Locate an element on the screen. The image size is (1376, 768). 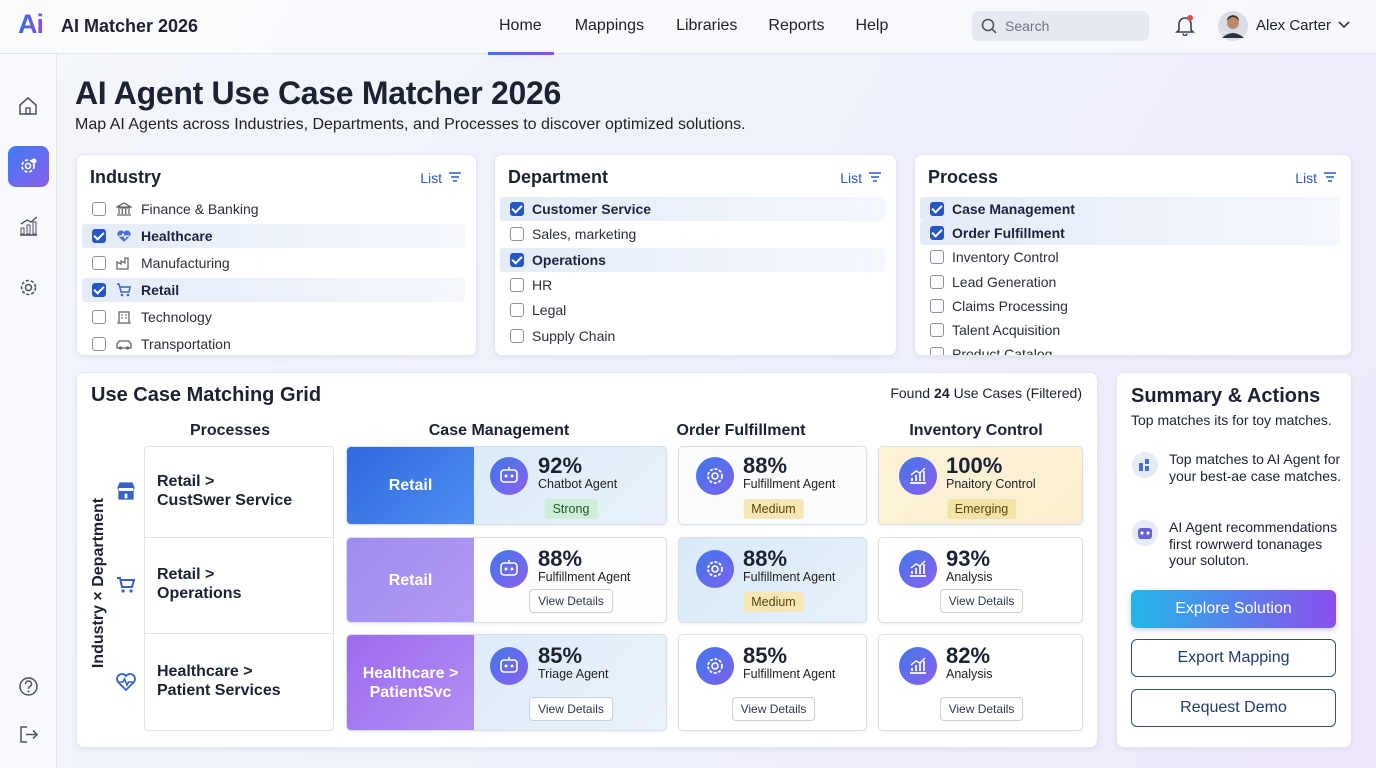
nav-label: Reports is located at coordinates (796, 25).